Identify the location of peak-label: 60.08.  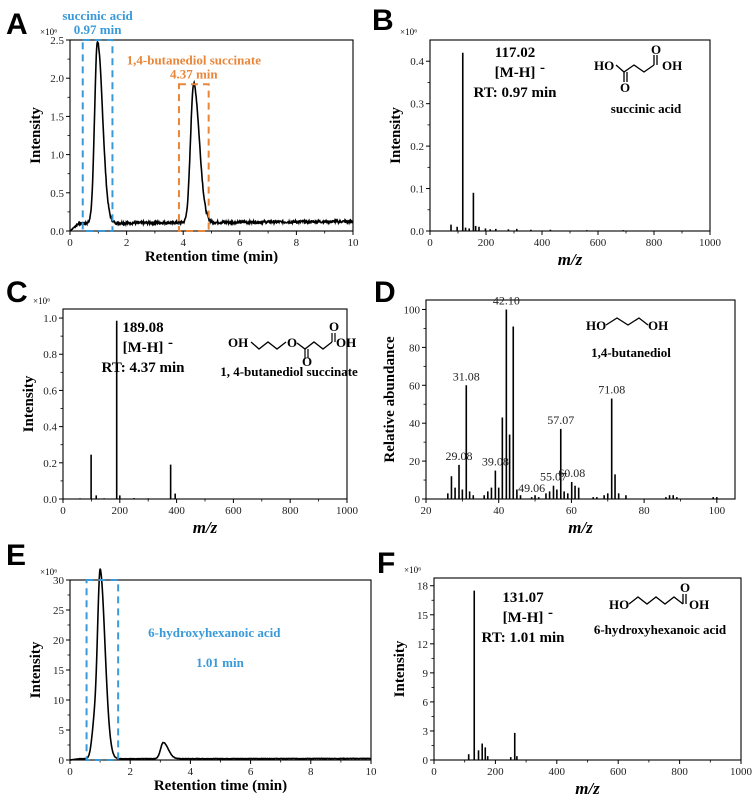
(571, 473).